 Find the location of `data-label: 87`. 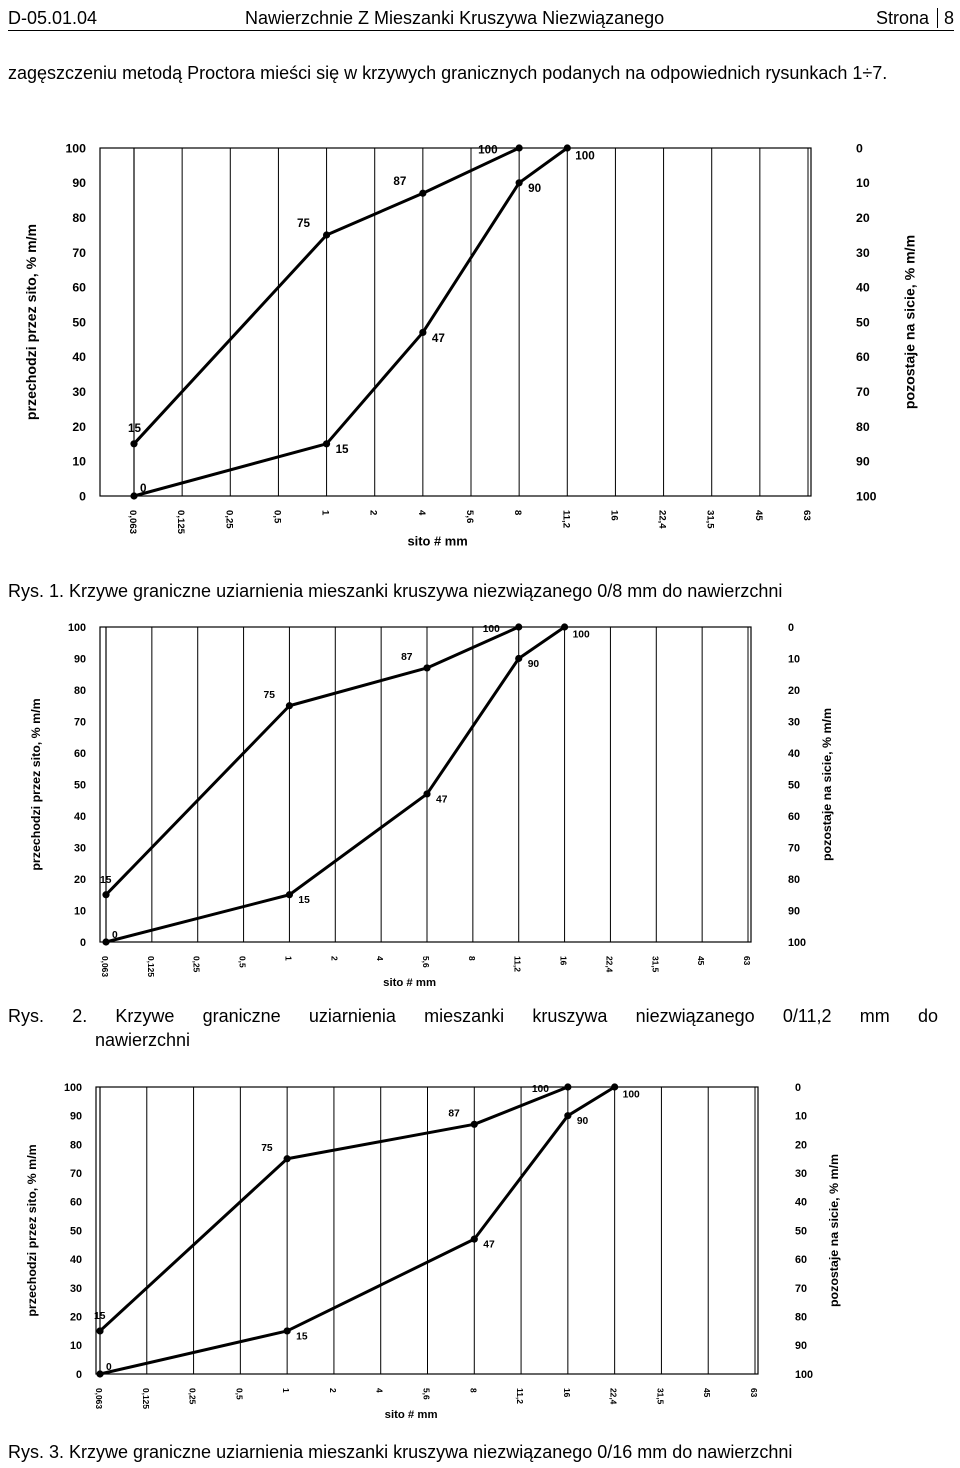

data-label: 87 is located at coordinates (399, 181).